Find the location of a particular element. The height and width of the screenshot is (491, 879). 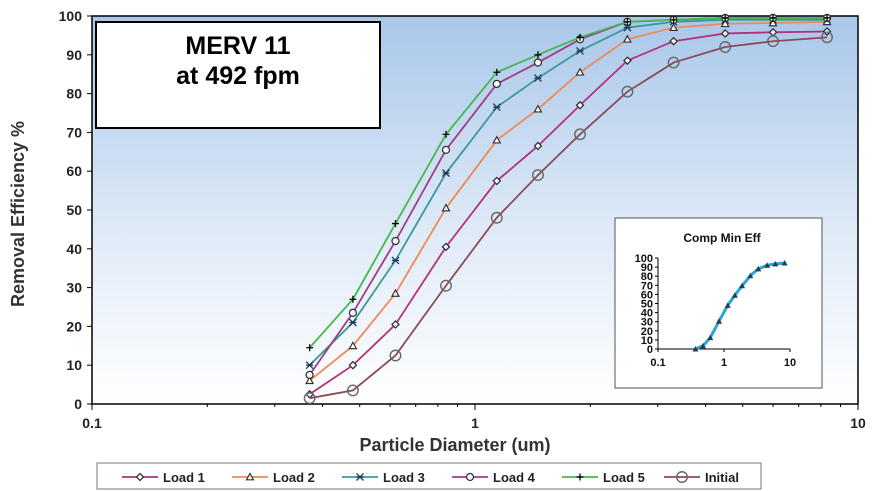

legend-frame is located at coordinates (429, 476).